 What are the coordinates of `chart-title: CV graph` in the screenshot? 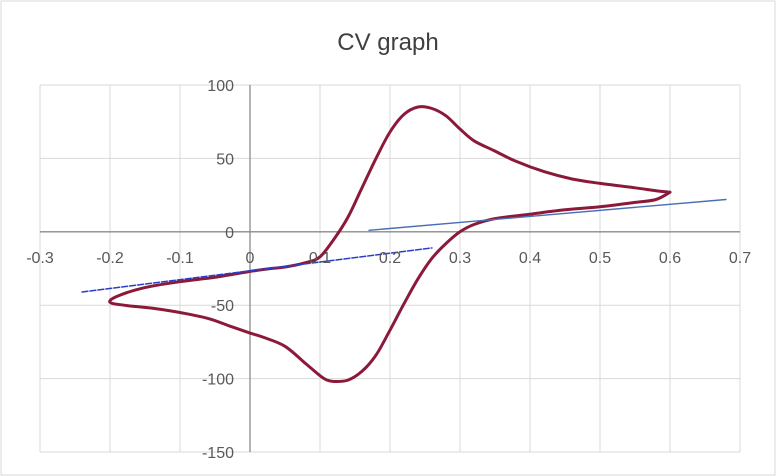 It's located at (387, 42).